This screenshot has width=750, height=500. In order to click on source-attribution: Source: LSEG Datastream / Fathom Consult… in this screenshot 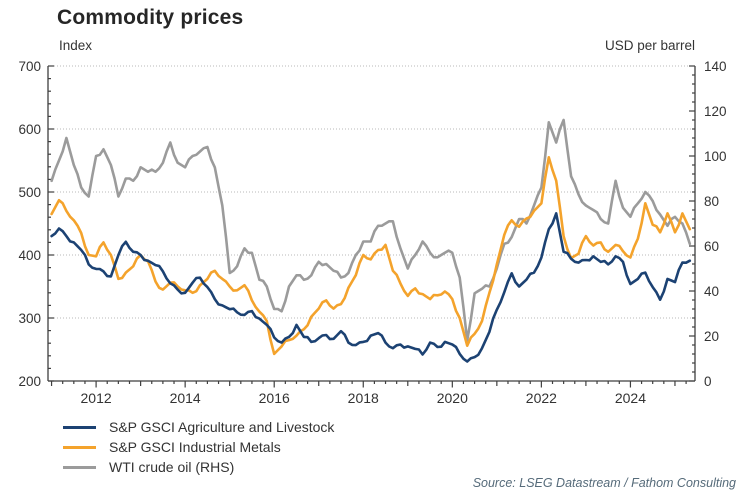, I will do `click(604, 483)`.